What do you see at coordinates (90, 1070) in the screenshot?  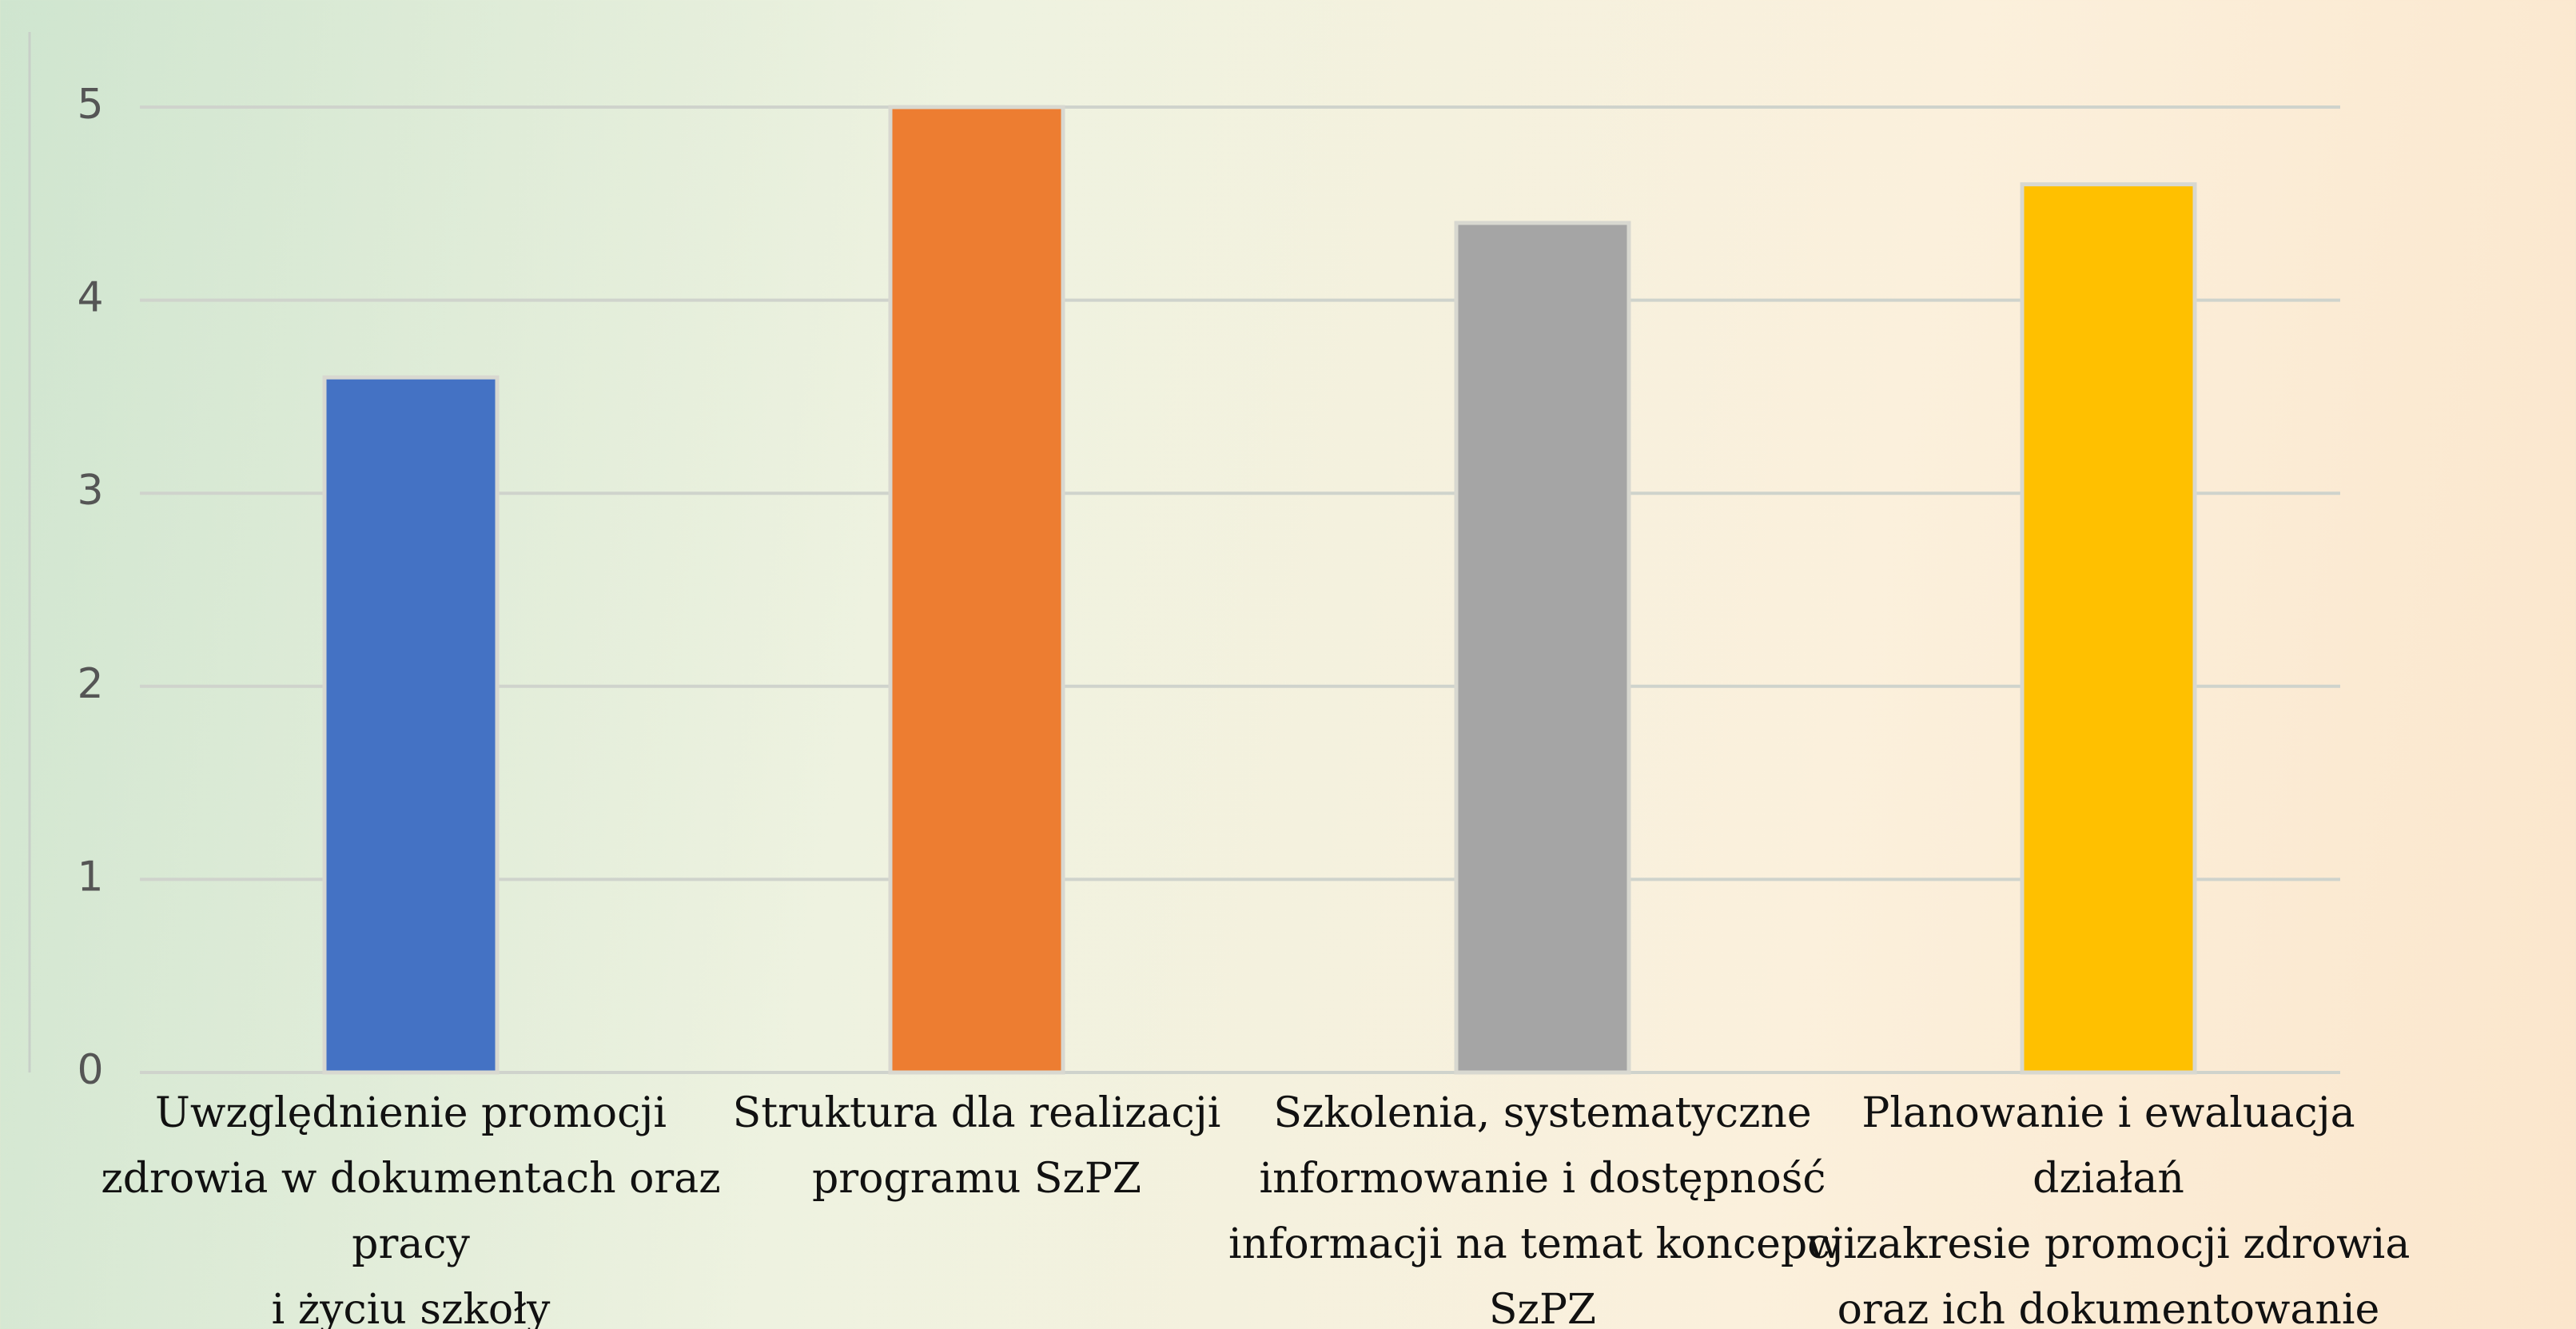 I see `y-tick-label: 0` at bounding box center [90, 1070].